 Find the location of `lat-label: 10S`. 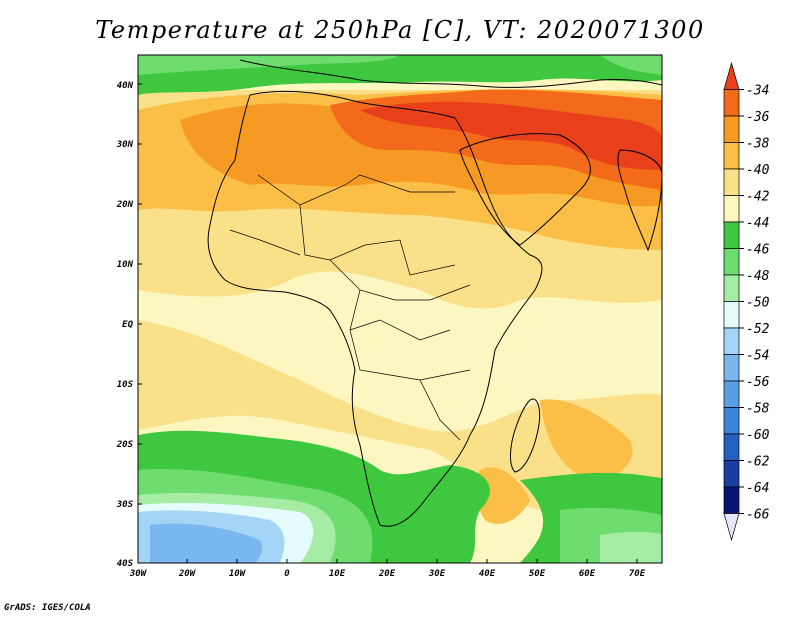

lat-label: 10S is located at coordinates (125, 385).